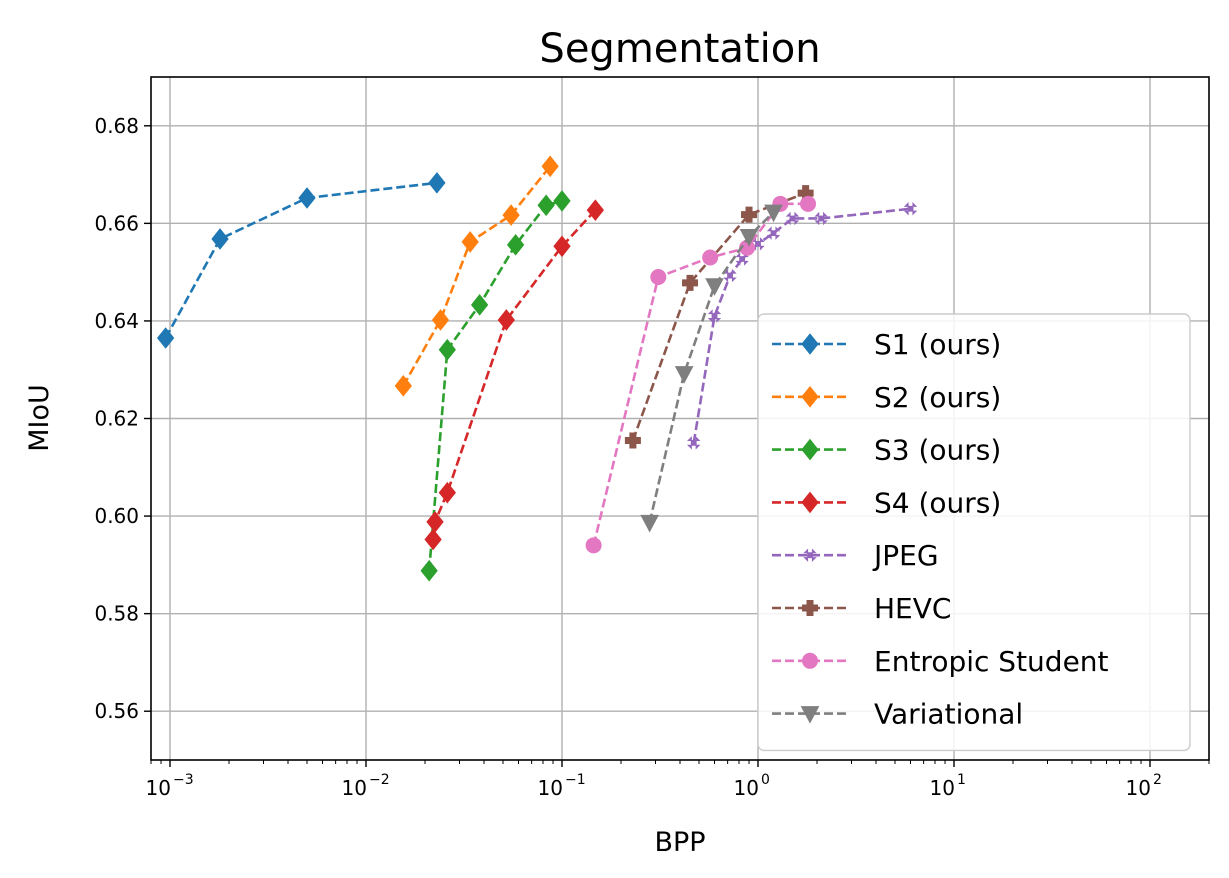 This screenshot has height=878, width=1229. I want to click on x-tick-label: 10 −1, so click(562, 786).